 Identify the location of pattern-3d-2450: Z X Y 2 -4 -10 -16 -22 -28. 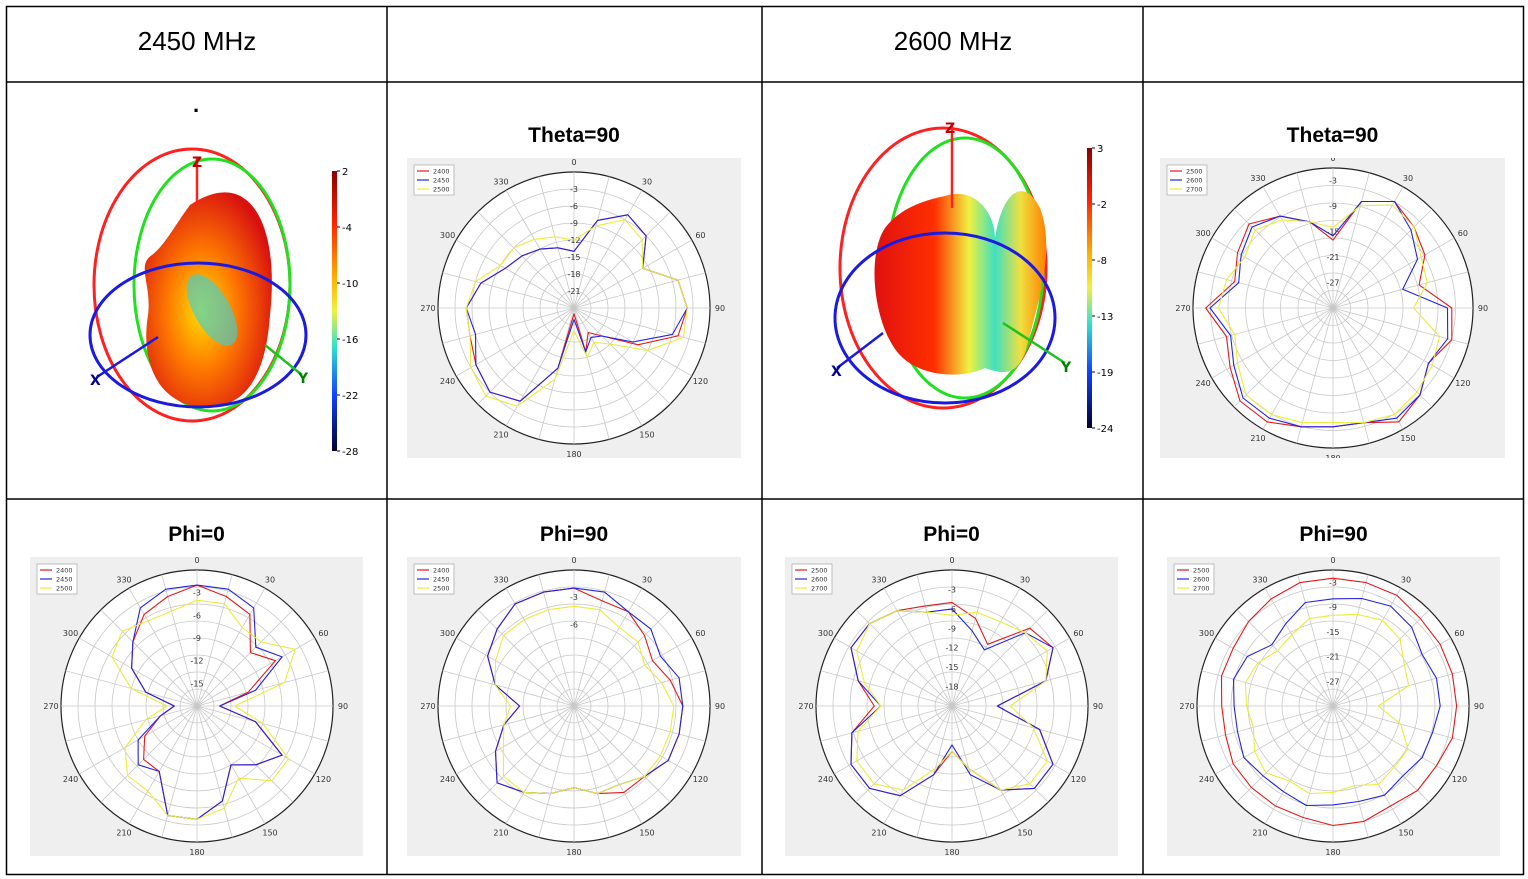
(223, 302).